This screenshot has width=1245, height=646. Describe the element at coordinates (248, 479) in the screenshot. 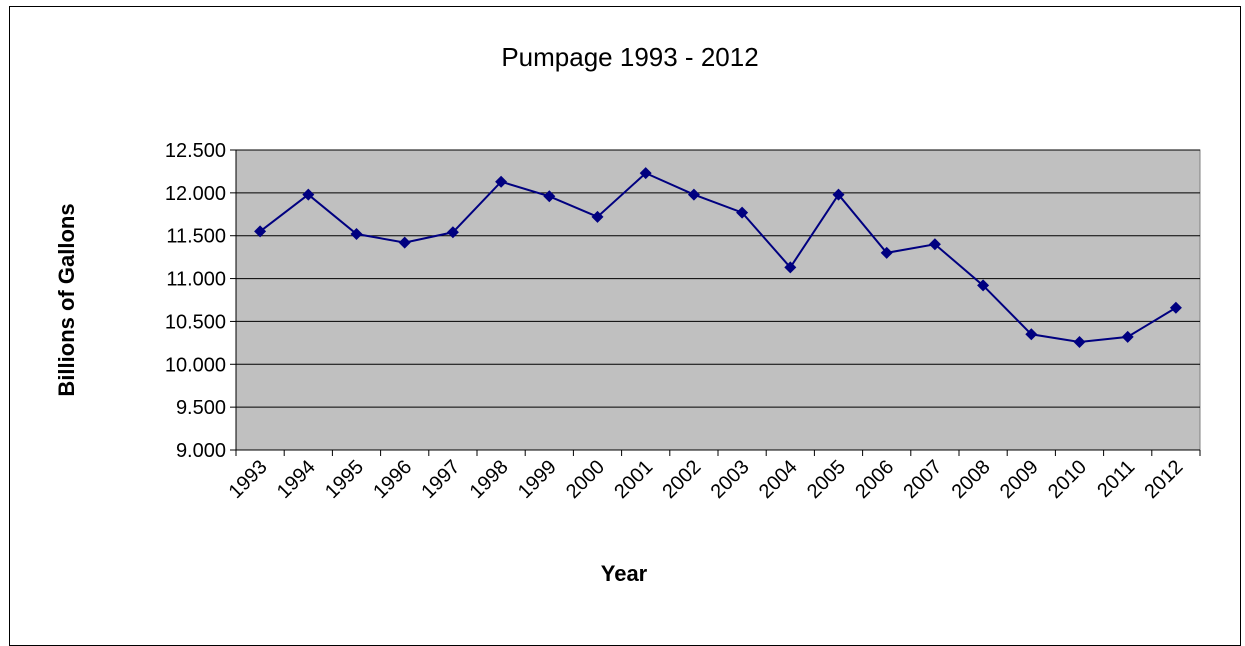

I see `x-tick-label: 1993` at that location.